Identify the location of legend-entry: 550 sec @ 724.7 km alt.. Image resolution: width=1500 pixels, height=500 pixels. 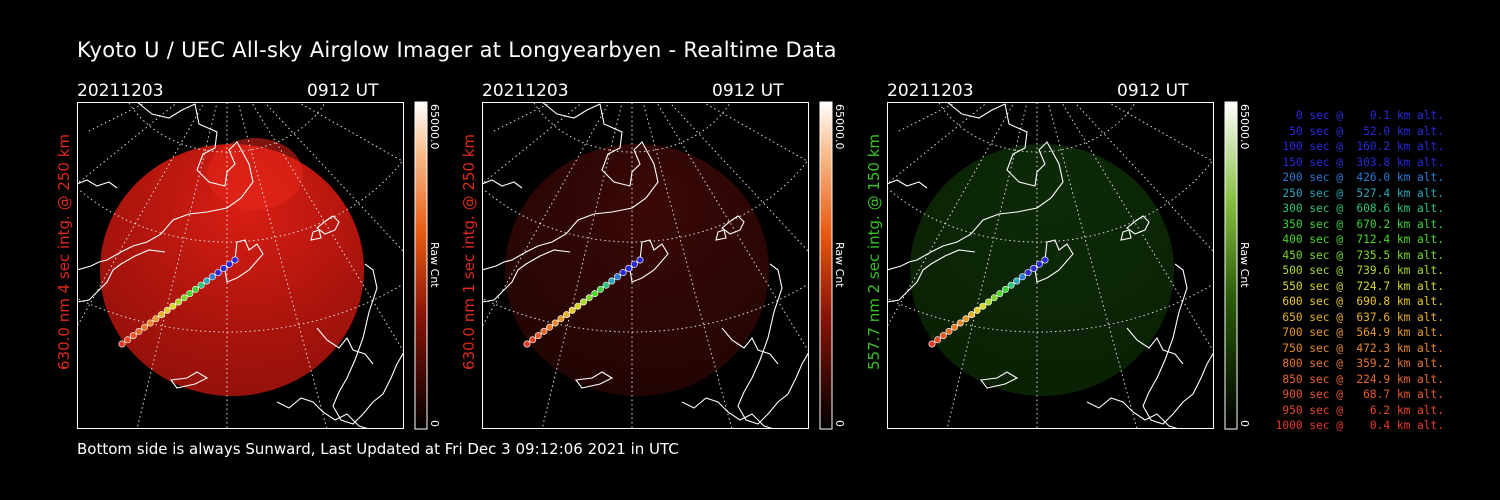
(1359, 286).